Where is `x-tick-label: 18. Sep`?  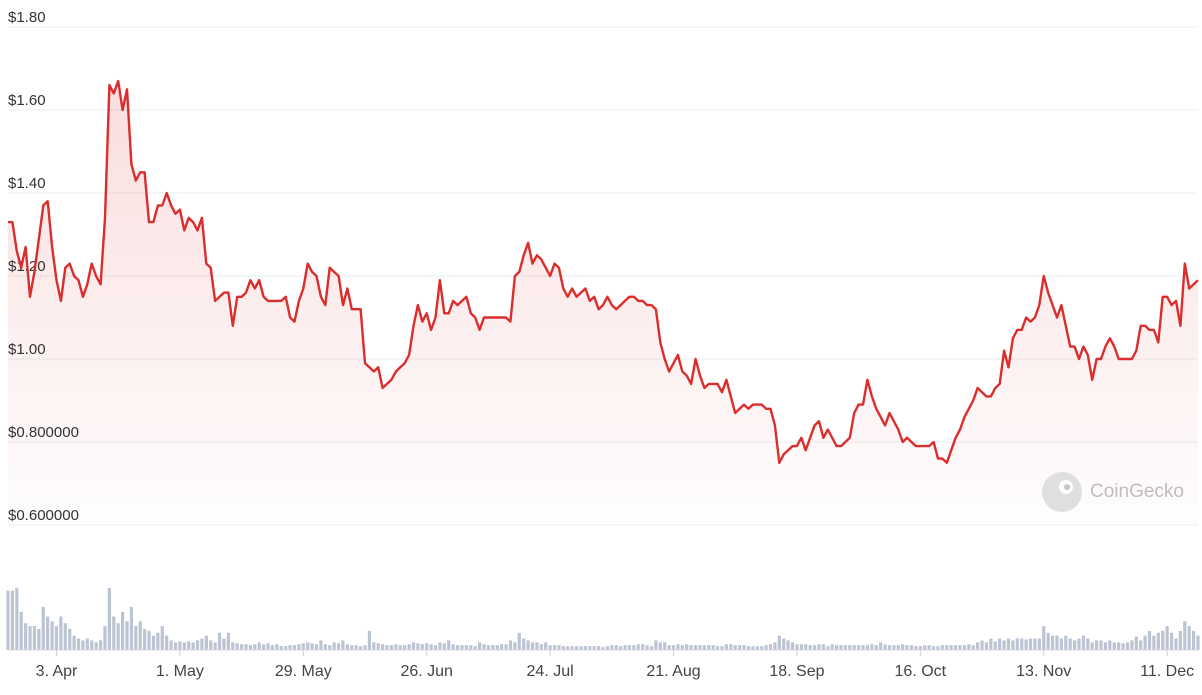 x-tick-label: 18. Sep is located at coordinates (796, 671).